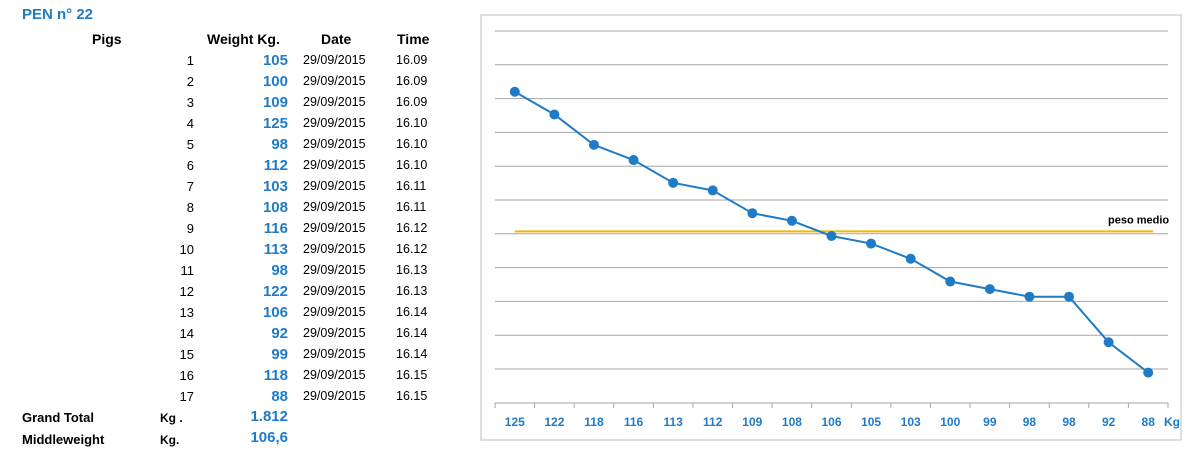  What do you see at coordinates (275, 375) in the screenshot?
I see `pig-weight: 118` at bounding box center [275, 375].